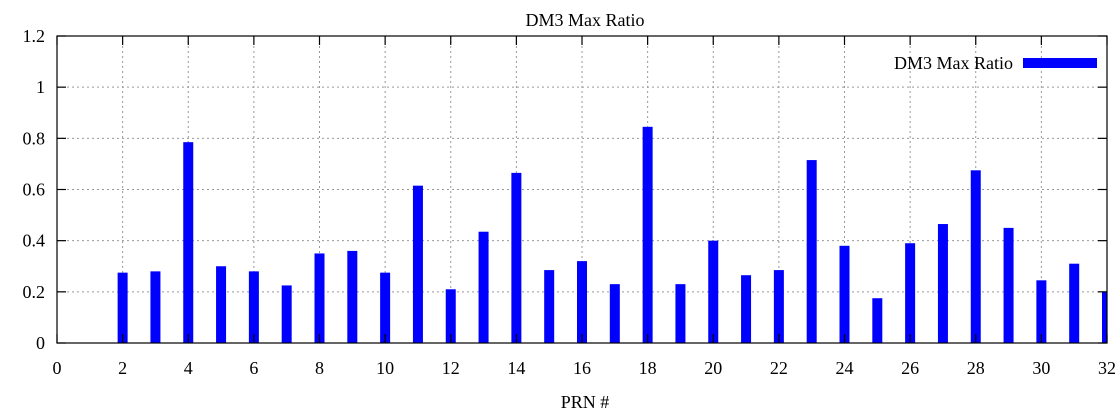 Image resolution: width=1119 pixels, height=417 pixels. I want to click on x-tick-label: 6, so click(253, 368).